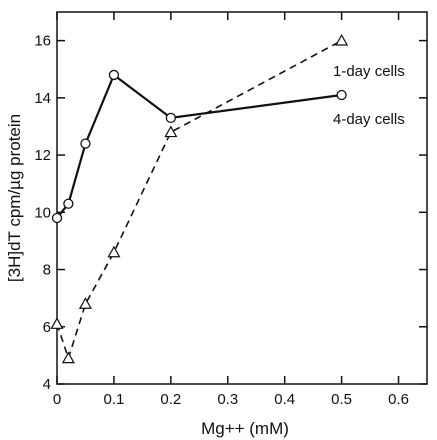 Image resolution: width=437 pixels, height=440 pixels. I want to click on x-axis-title: Mg++ (mM), so click(245, 428).